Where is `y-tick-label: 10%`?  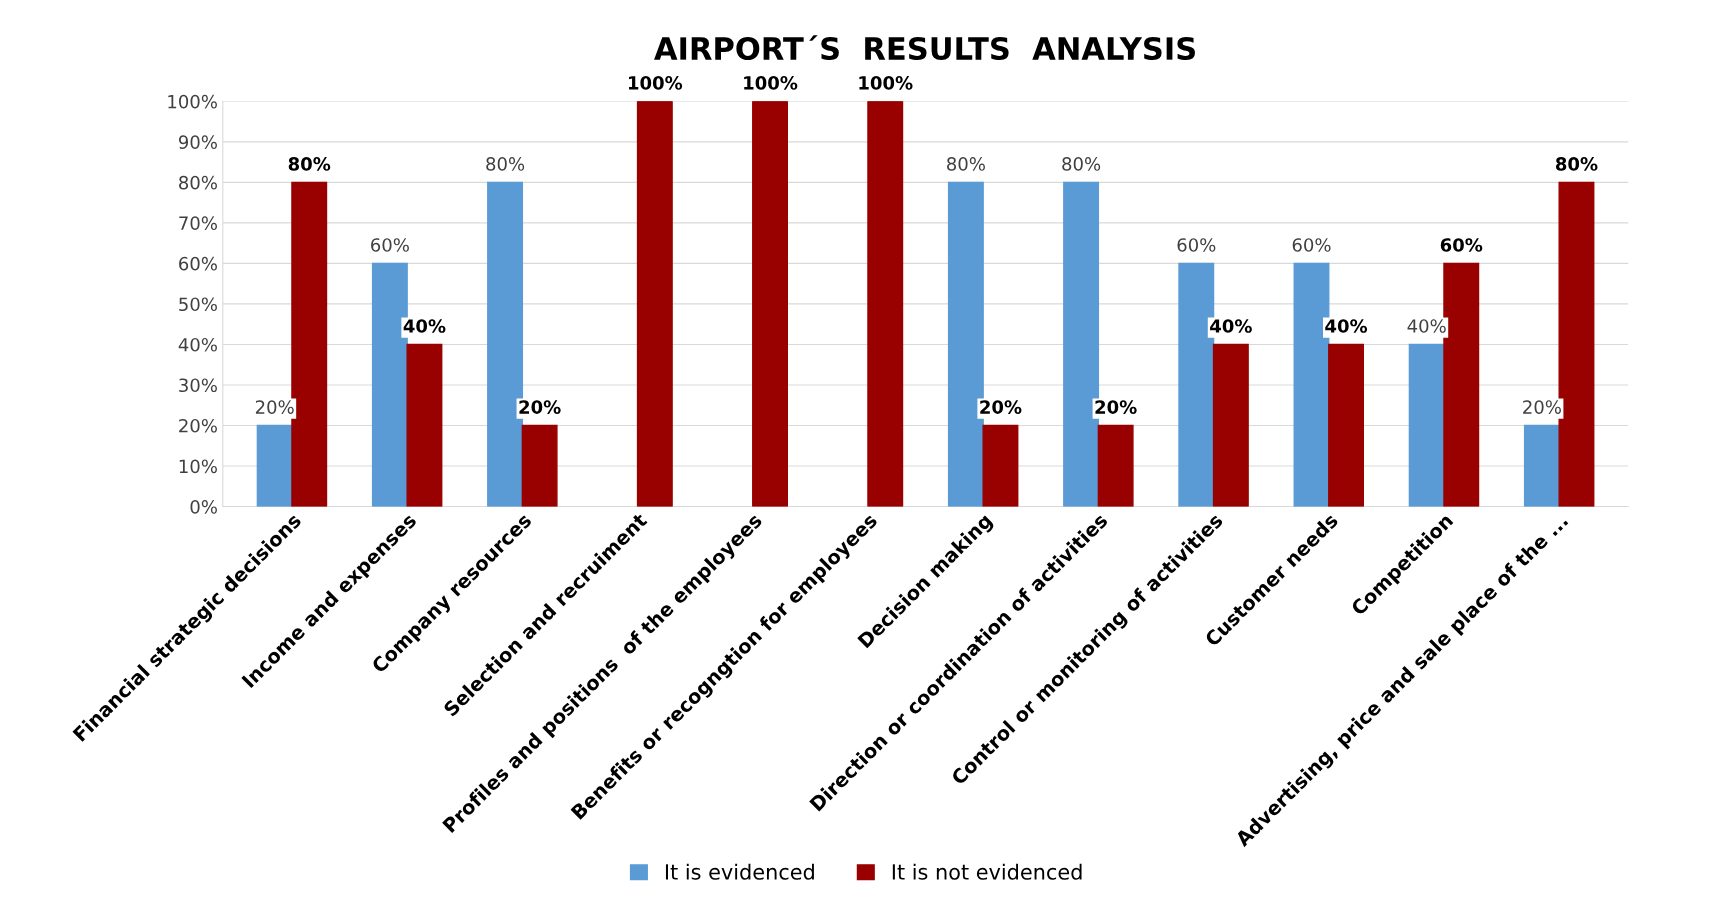 y-tick-label: 10% is located at coordinates (198, 466).